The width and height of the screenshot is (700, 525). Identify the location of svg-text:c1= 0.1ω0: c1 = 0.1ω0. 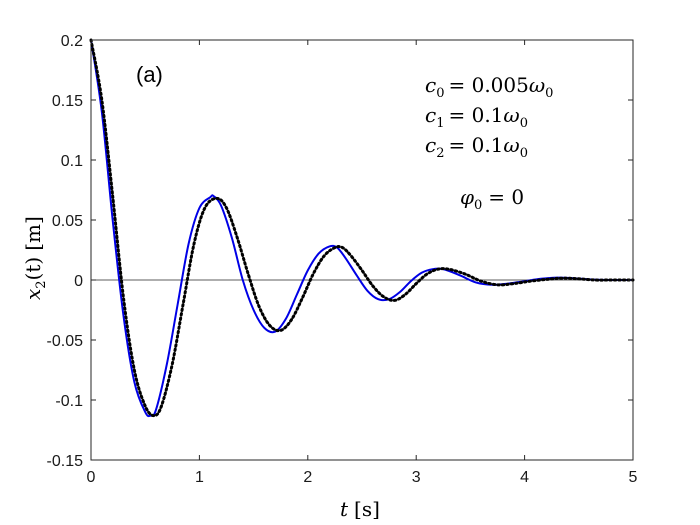
(476, 117).